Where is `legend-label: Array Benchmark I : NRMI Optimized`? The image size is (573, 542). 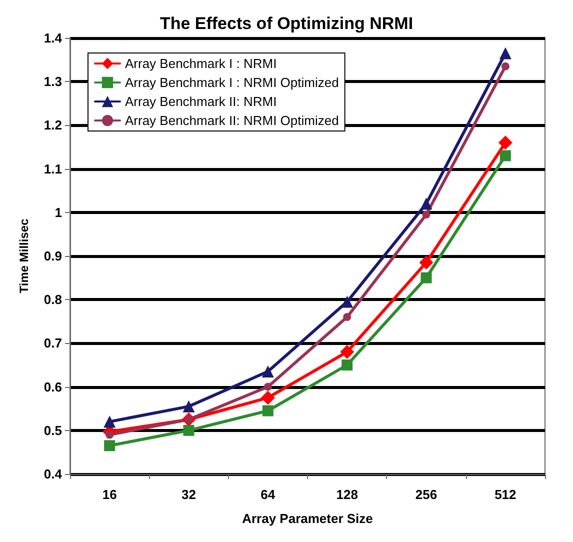 legend-label: Array Benchmark I : NRMI Optimized is located at coordinates (232, 82).